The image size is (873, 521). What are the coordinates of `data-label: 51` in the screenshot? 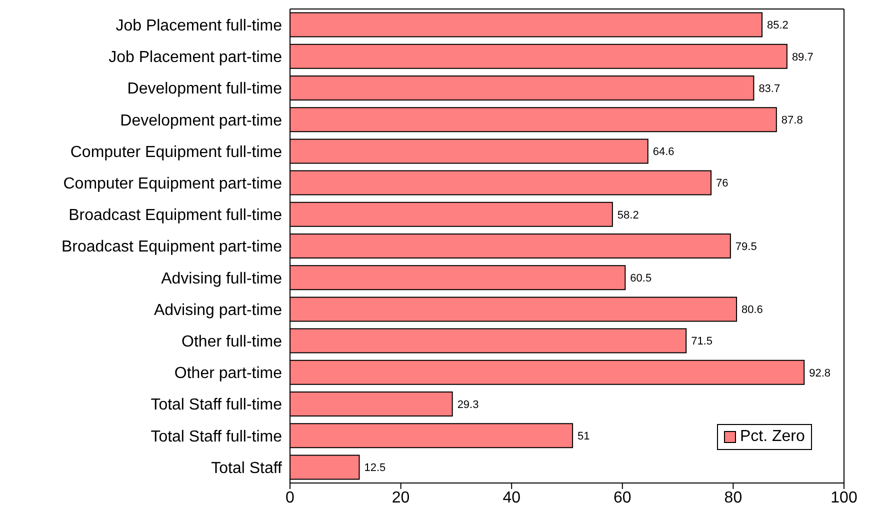 It's located at (584, 436).